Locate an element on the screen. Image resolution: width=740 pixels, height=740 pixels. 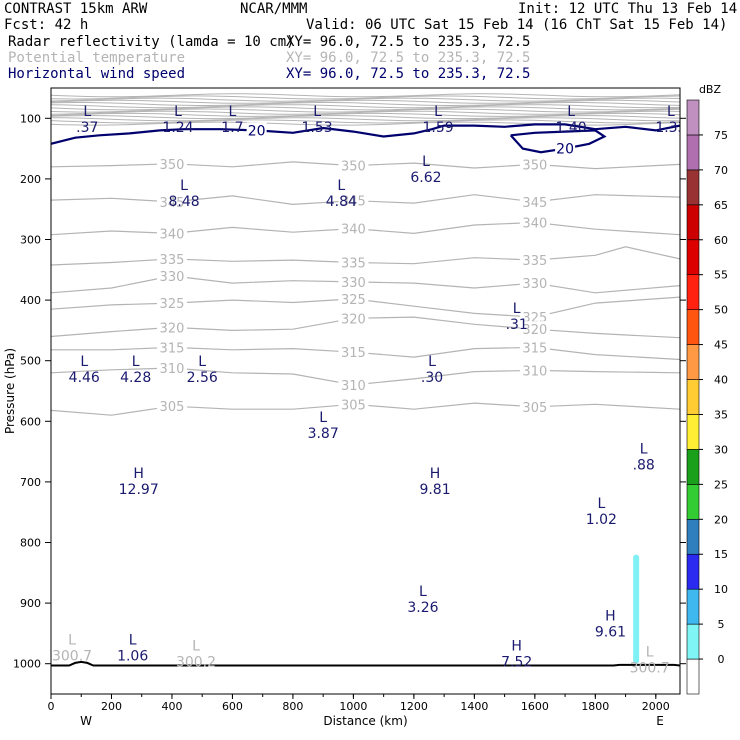
x-tick-label: 200 is located at coordinates (111, 706).